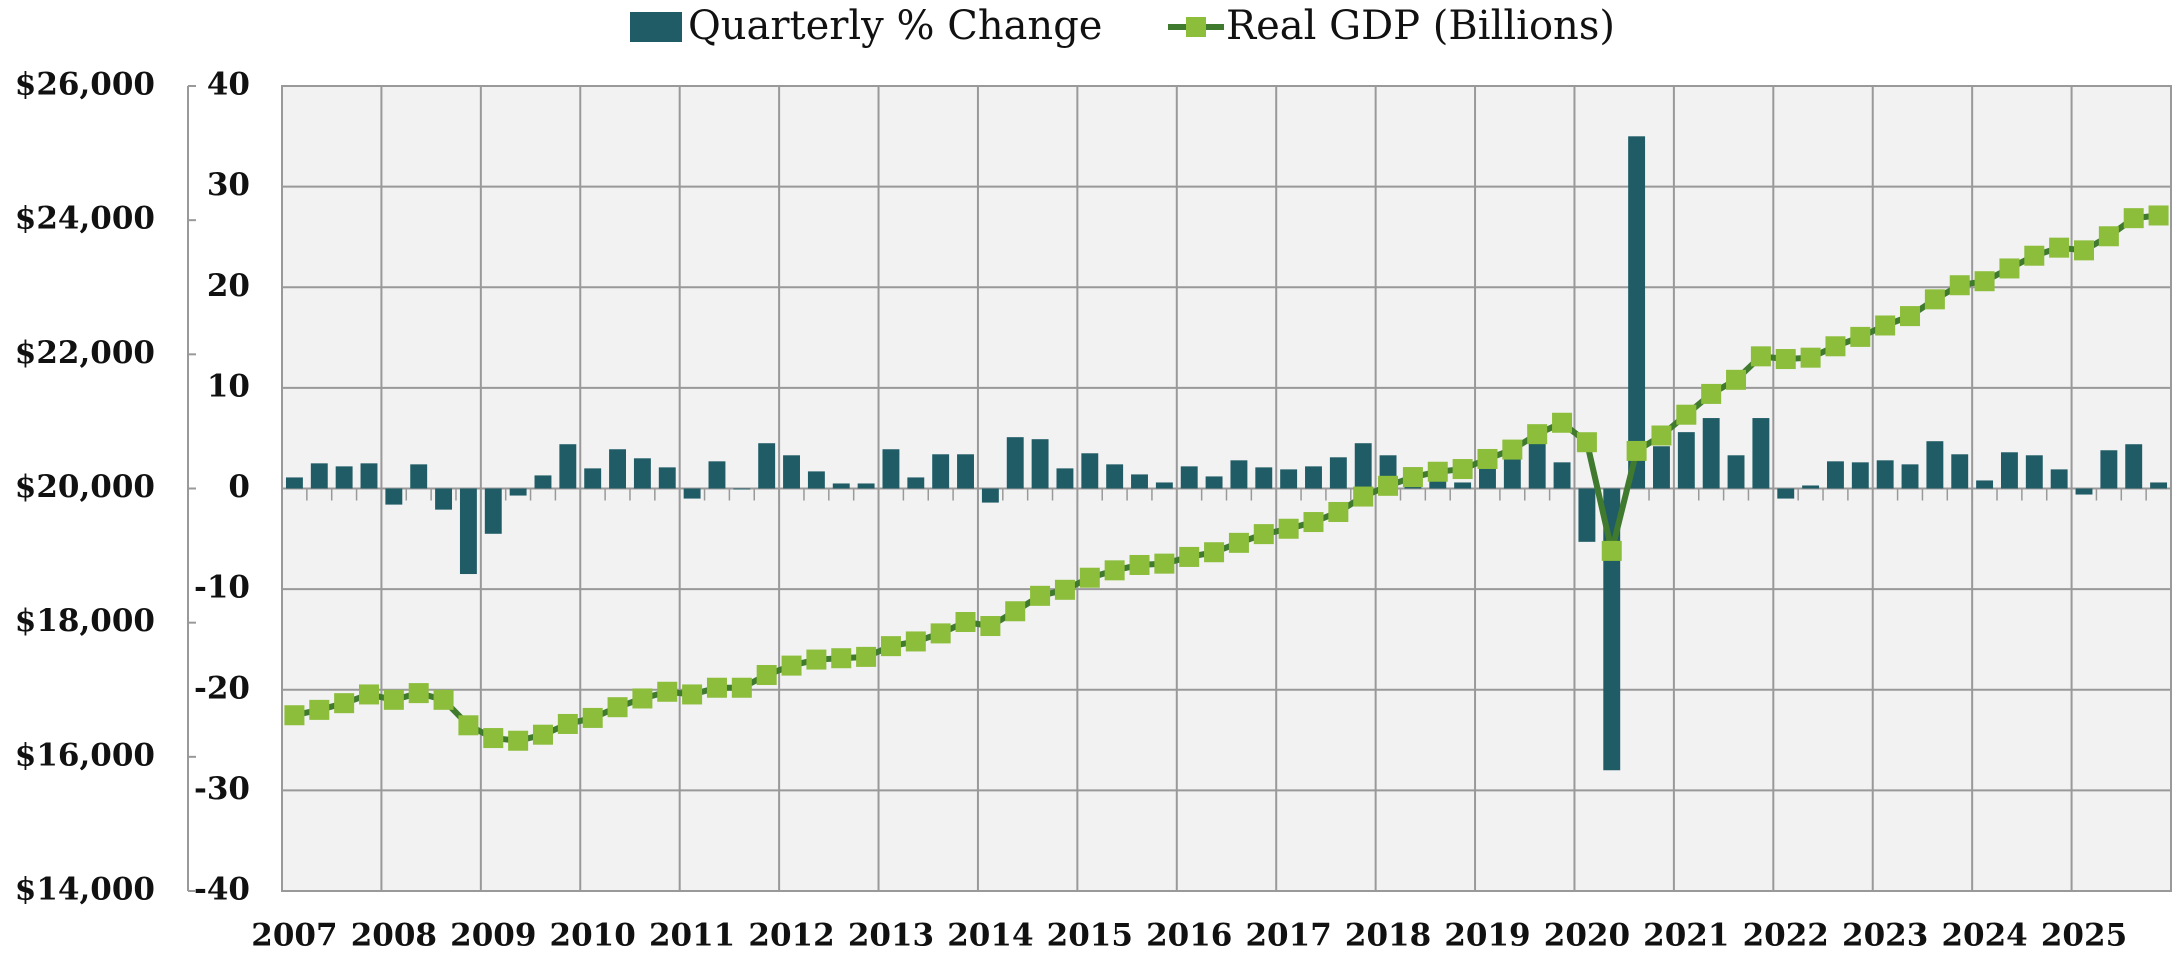  Describe the element at coordinates (1984, 936) in the screenshot. I see `x-tick-label: 2024` at that location.